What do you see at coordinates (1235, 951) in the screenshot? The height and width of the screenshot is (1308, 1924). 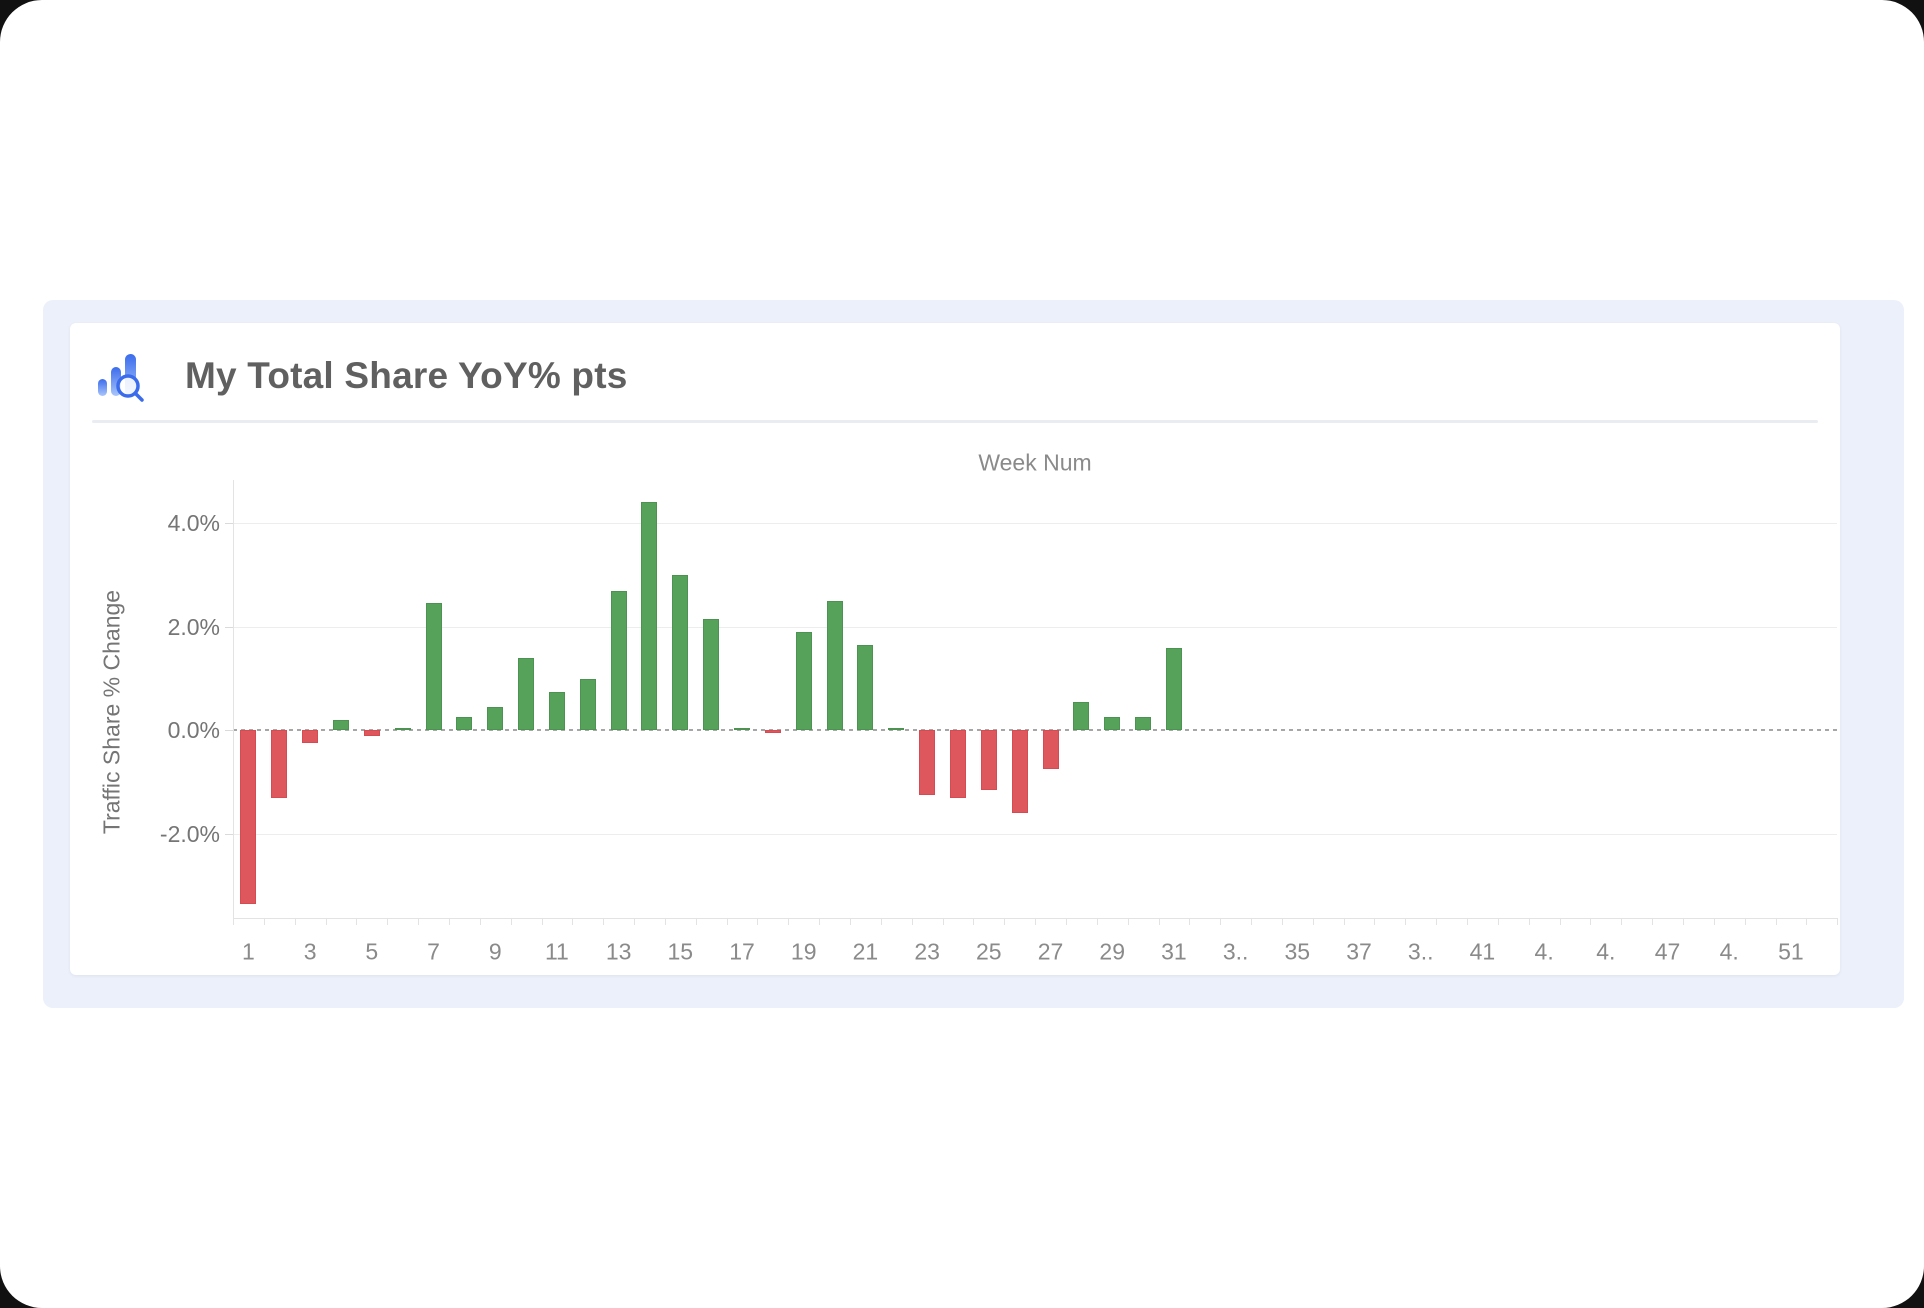 I see `x-tick-label-week-33: 3..` at bounding box center [1235, 951].